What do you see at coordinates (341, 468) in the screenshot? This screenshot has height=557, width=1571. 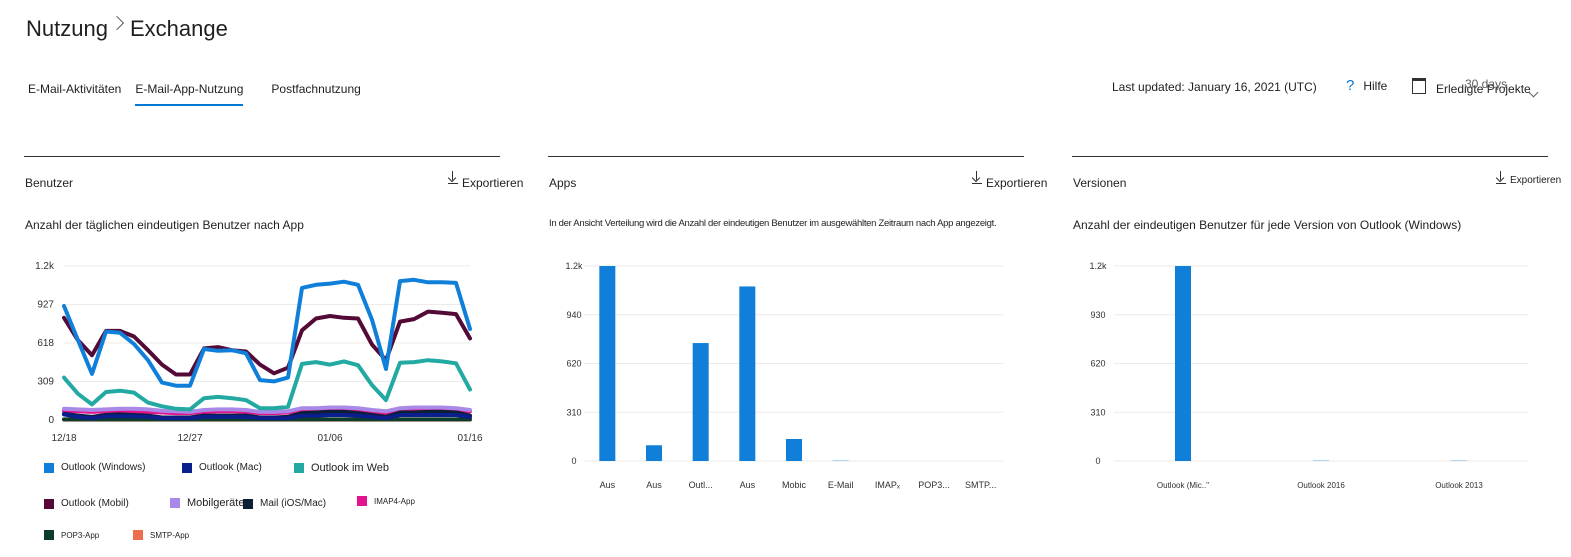 I see `legend-item-outlook-web: Outlook im Web` at bounding box center [341, 468].